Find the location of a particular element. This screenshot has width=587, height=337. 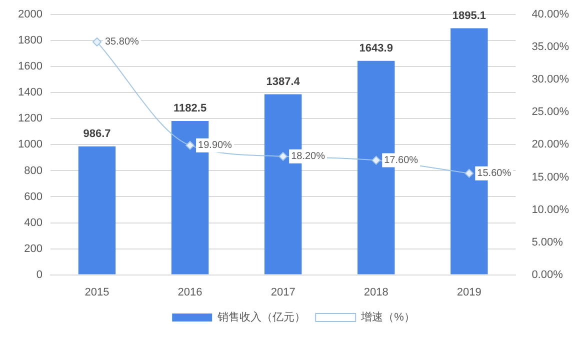

y2-tick-label: 15.00% is located at coordinates (551, 177).